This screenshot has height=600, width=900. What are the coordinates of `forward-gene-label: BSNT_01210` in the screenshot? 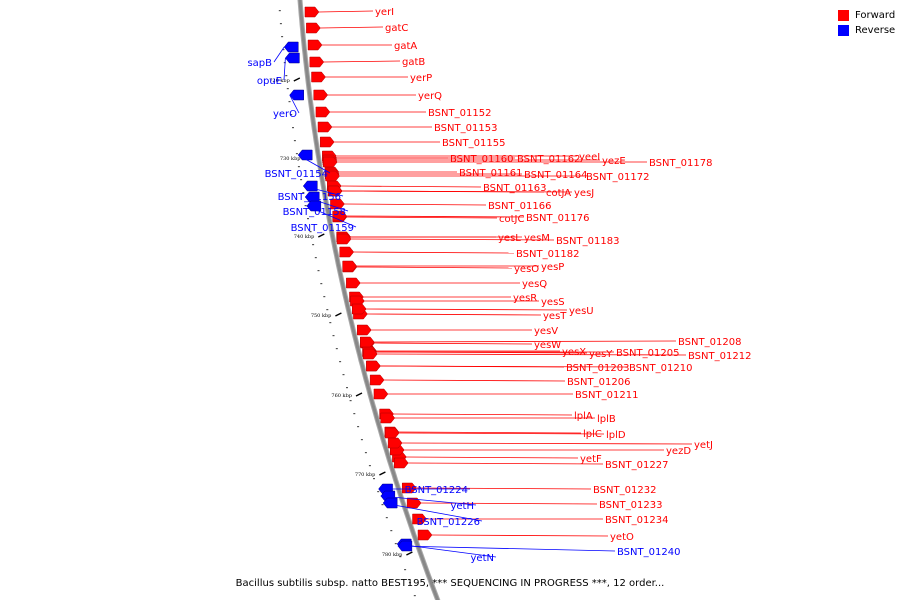 It's located at (660, 368).